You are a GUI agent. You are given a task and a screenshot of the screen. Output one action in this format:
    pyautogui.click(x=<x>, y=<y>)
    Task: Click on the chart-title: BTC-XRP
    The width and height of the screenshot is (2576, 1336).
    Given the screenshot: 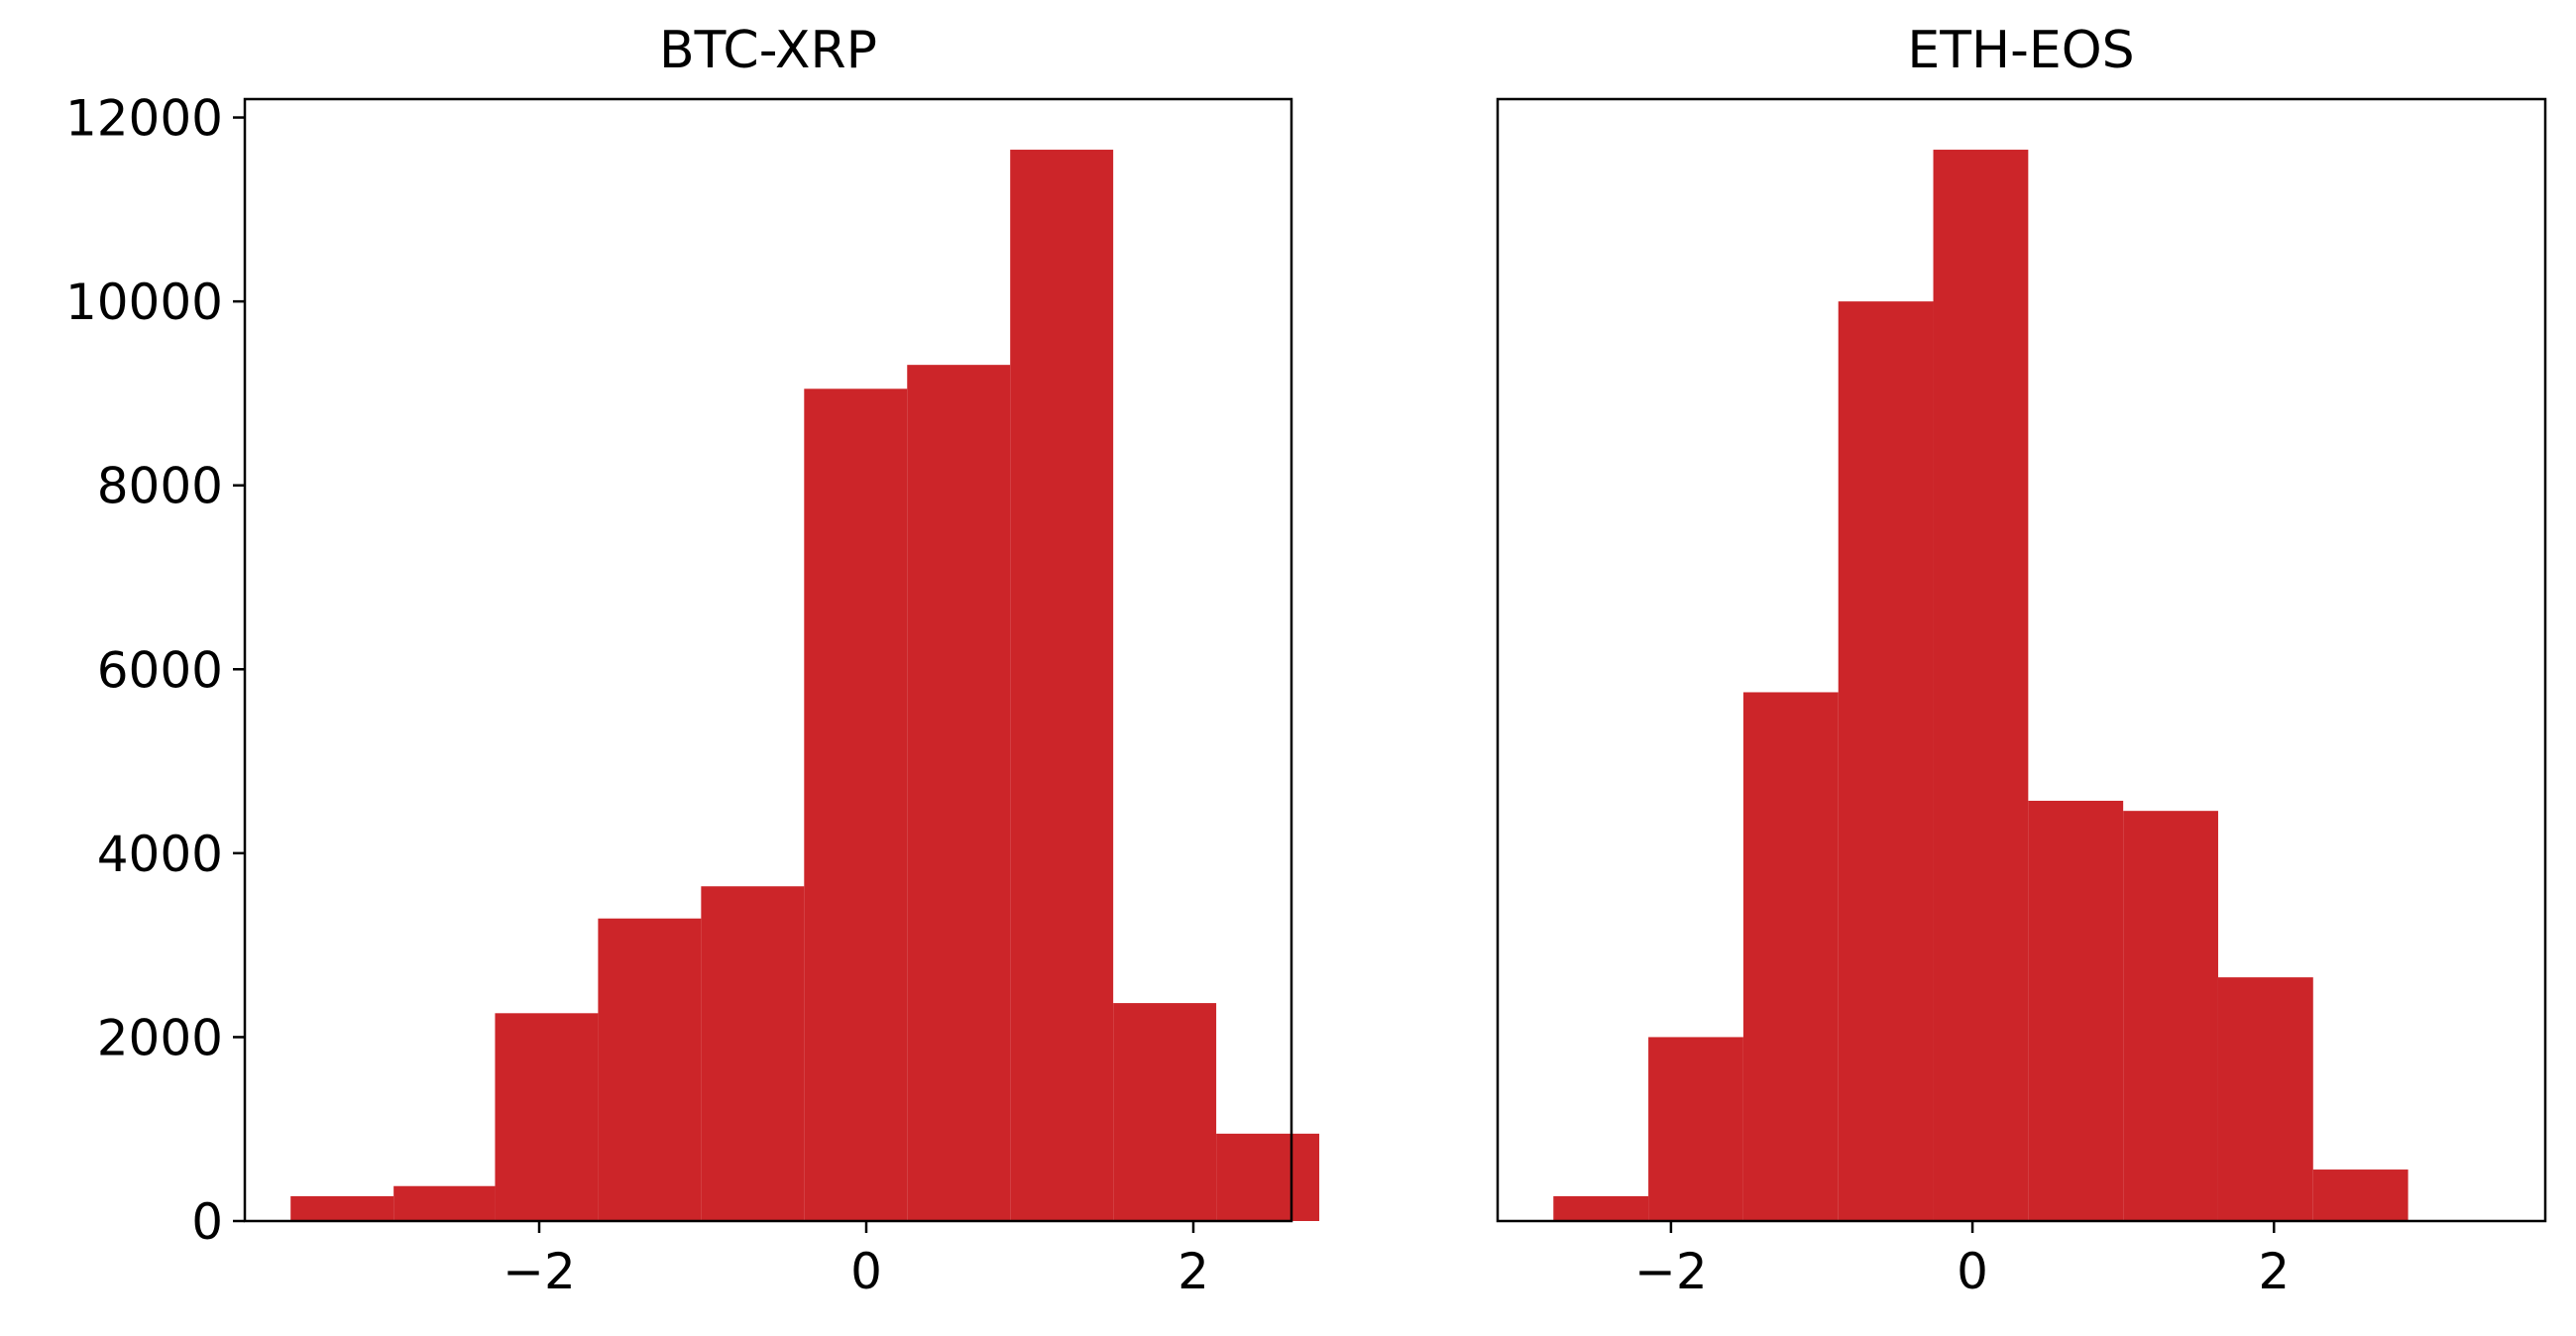 What is the action you would take?
    pyautogui.click(x=768, y=50)
    